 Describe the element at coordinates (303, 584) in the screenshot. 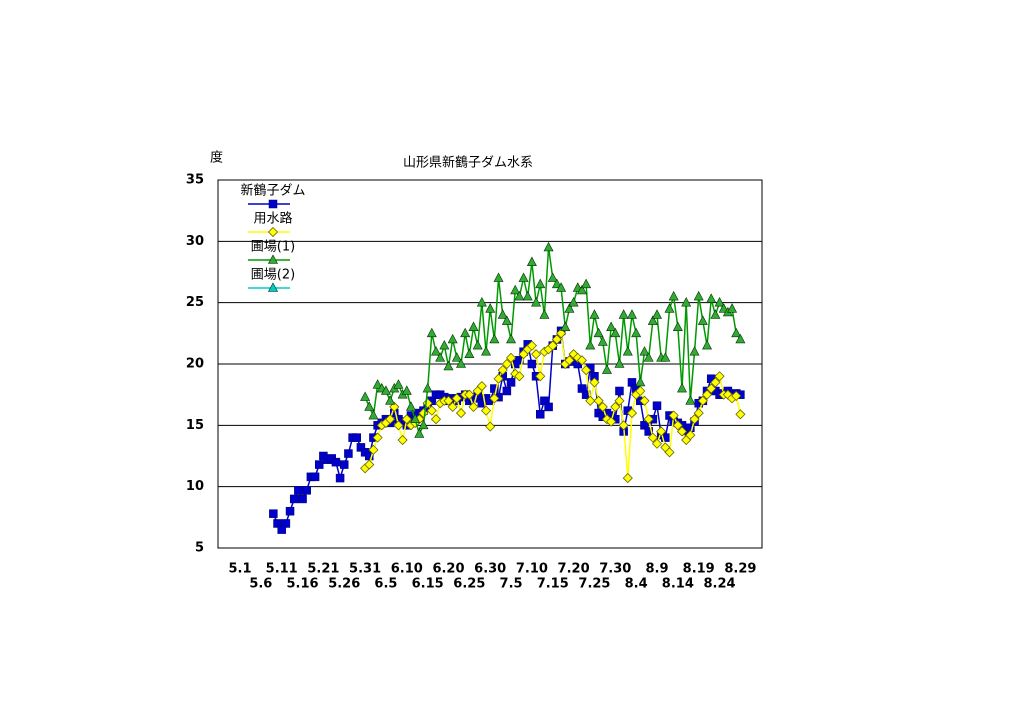

I see `x-tick-label: 5.16` at that location.